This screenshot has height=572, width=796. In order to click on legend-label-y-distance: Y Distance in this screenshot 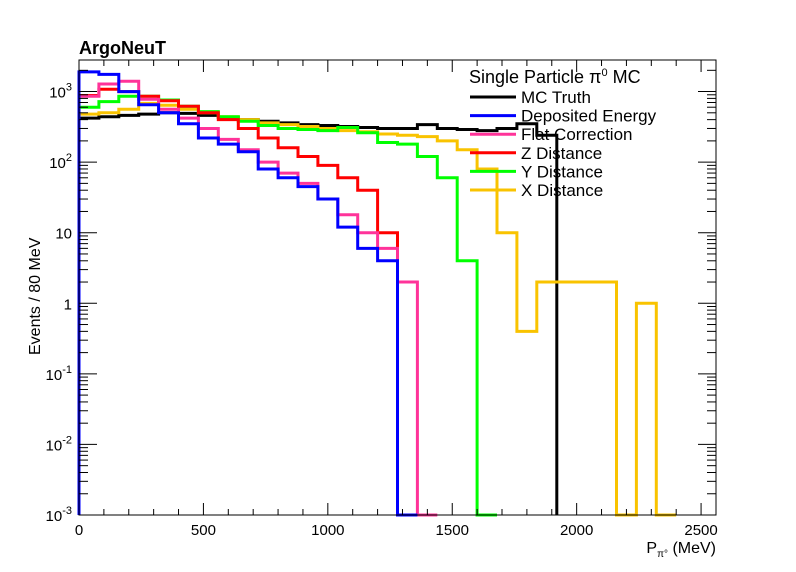, I will do `click(562, 171)`.